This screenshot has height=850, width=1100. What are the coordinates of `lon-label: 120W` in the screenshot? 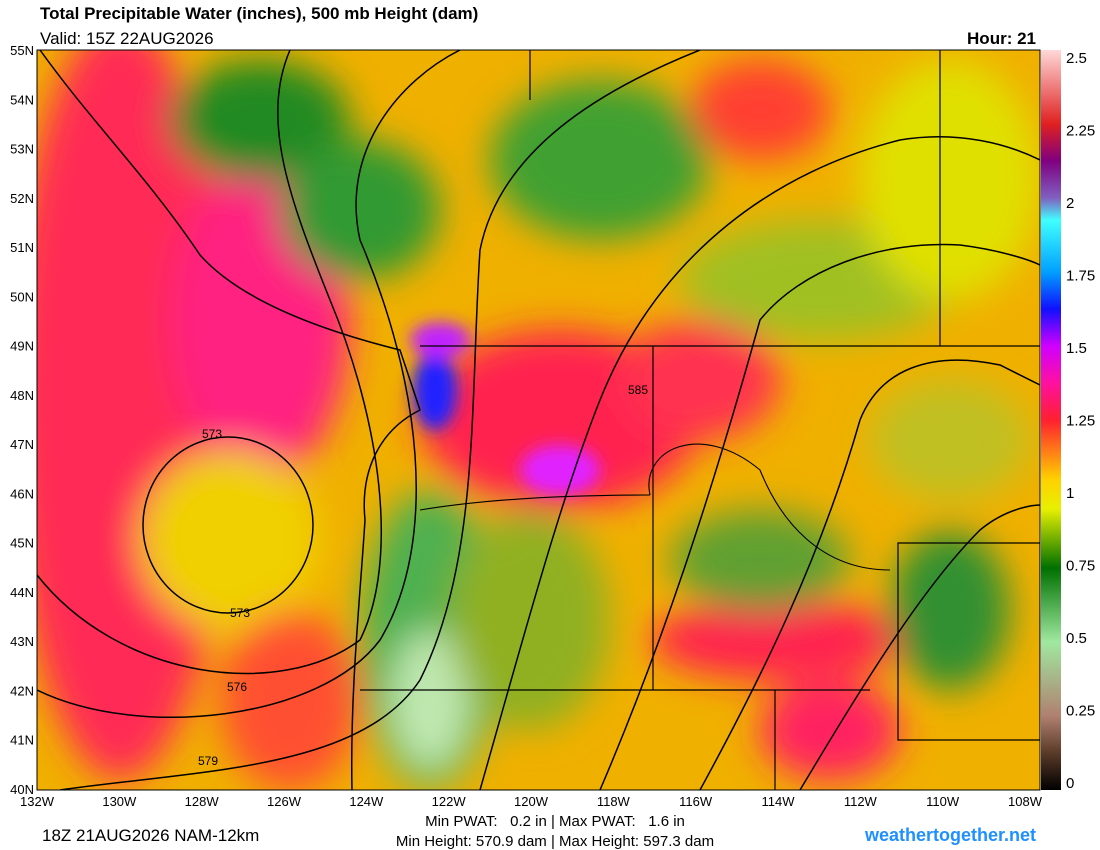 It's located at (531, 801).